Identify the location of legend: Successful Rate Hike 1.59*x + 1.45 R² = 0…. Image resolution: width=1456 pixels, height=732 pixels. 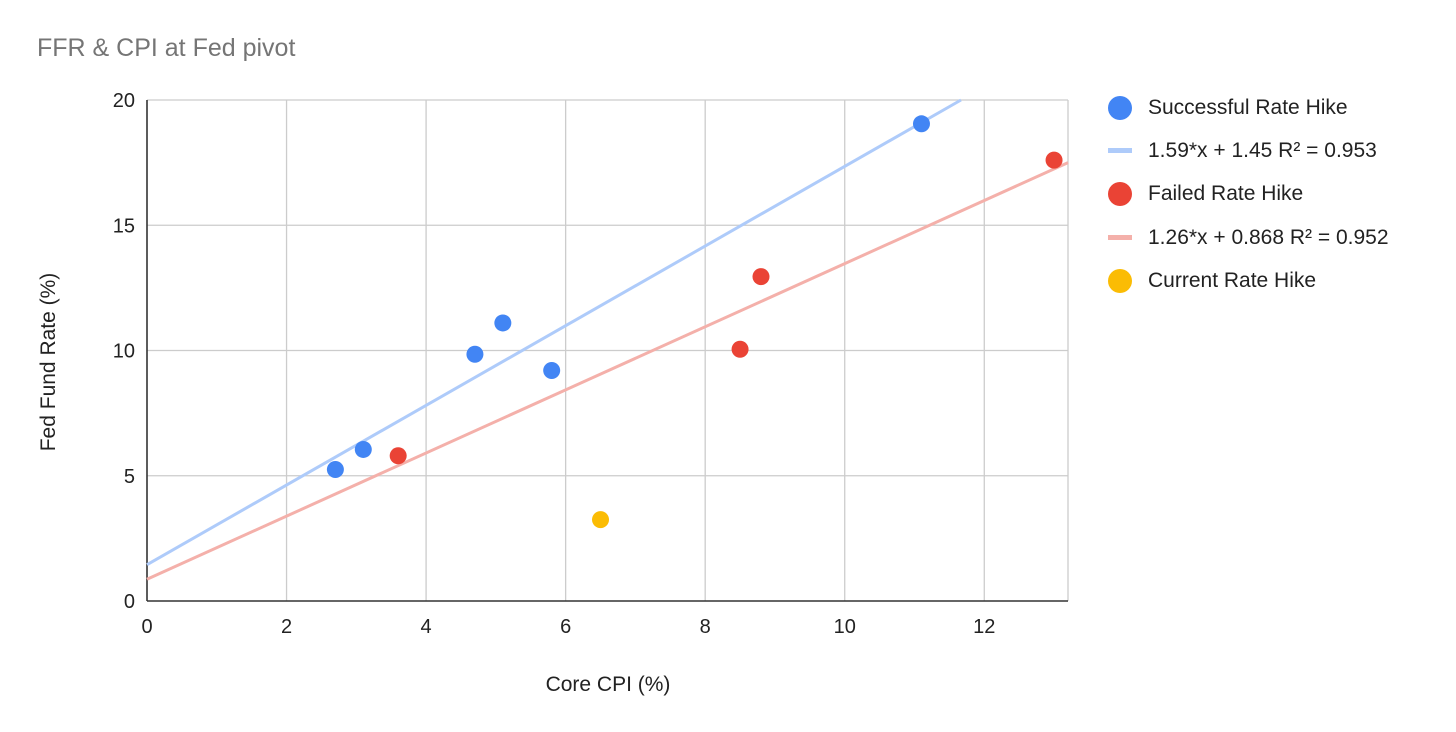
(1248, 194).